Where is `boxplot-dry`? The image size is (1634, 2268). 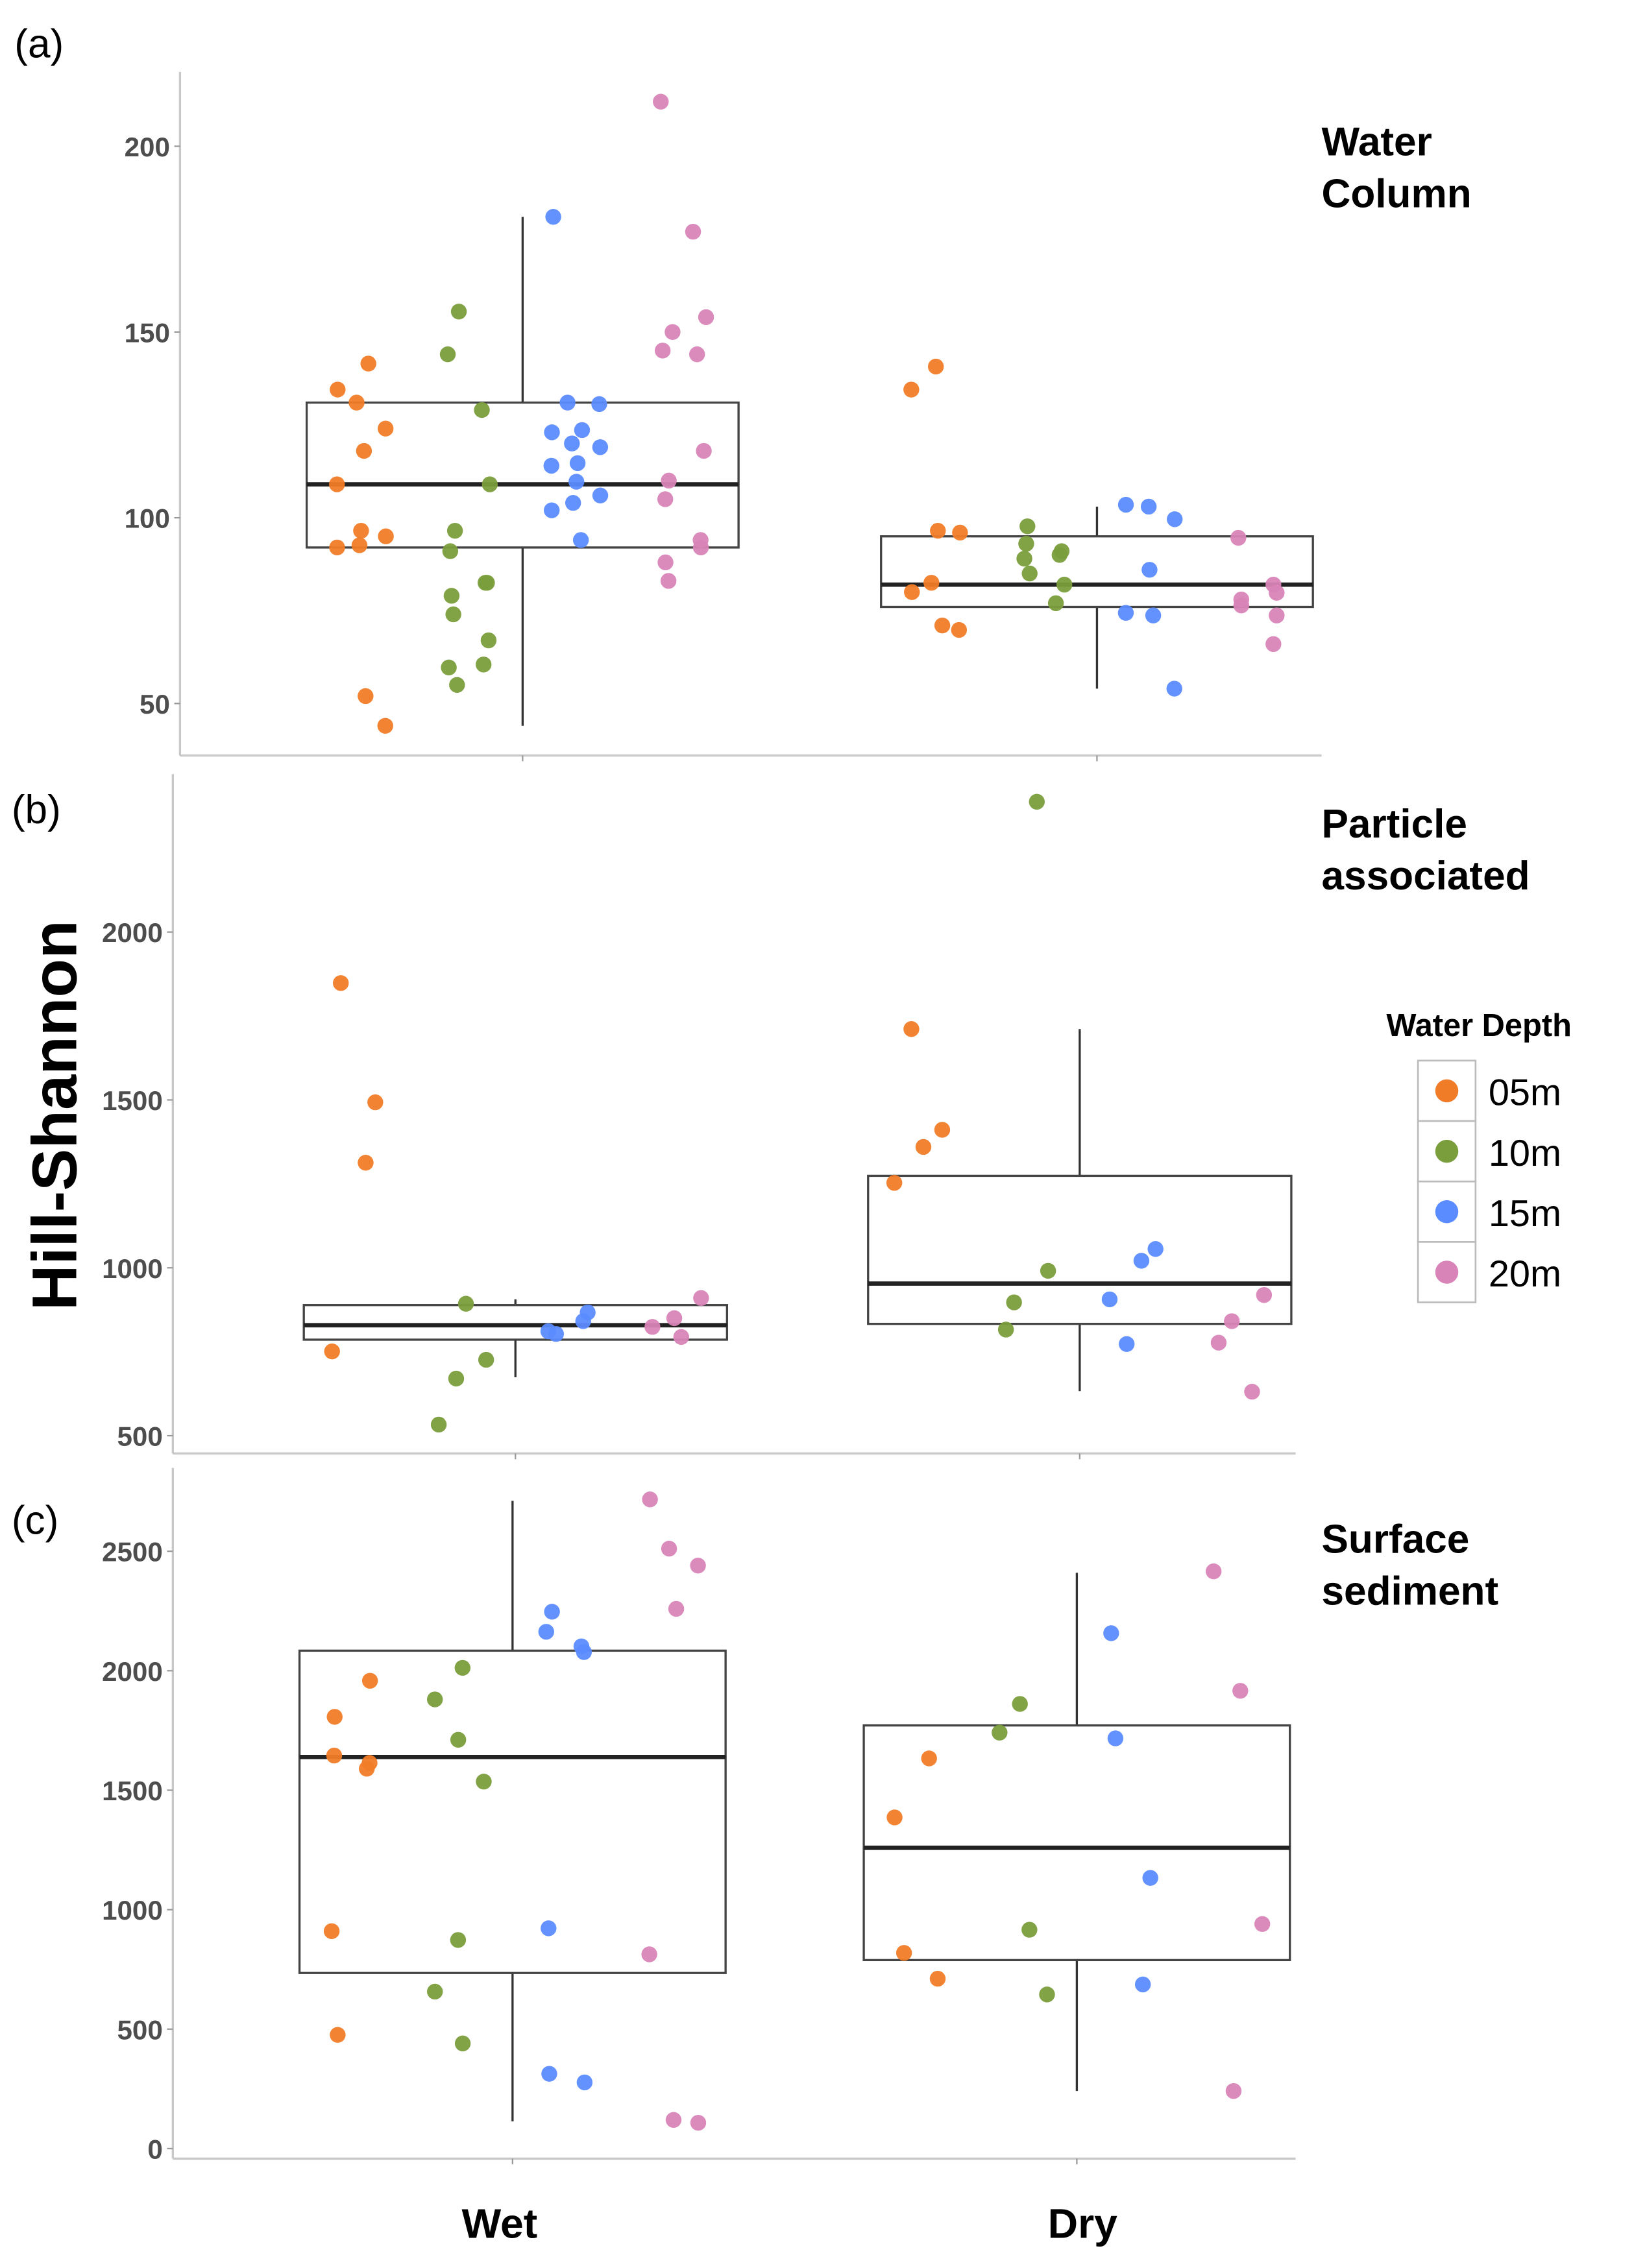
boxplot-dry is located at coordinates (1097, 597).